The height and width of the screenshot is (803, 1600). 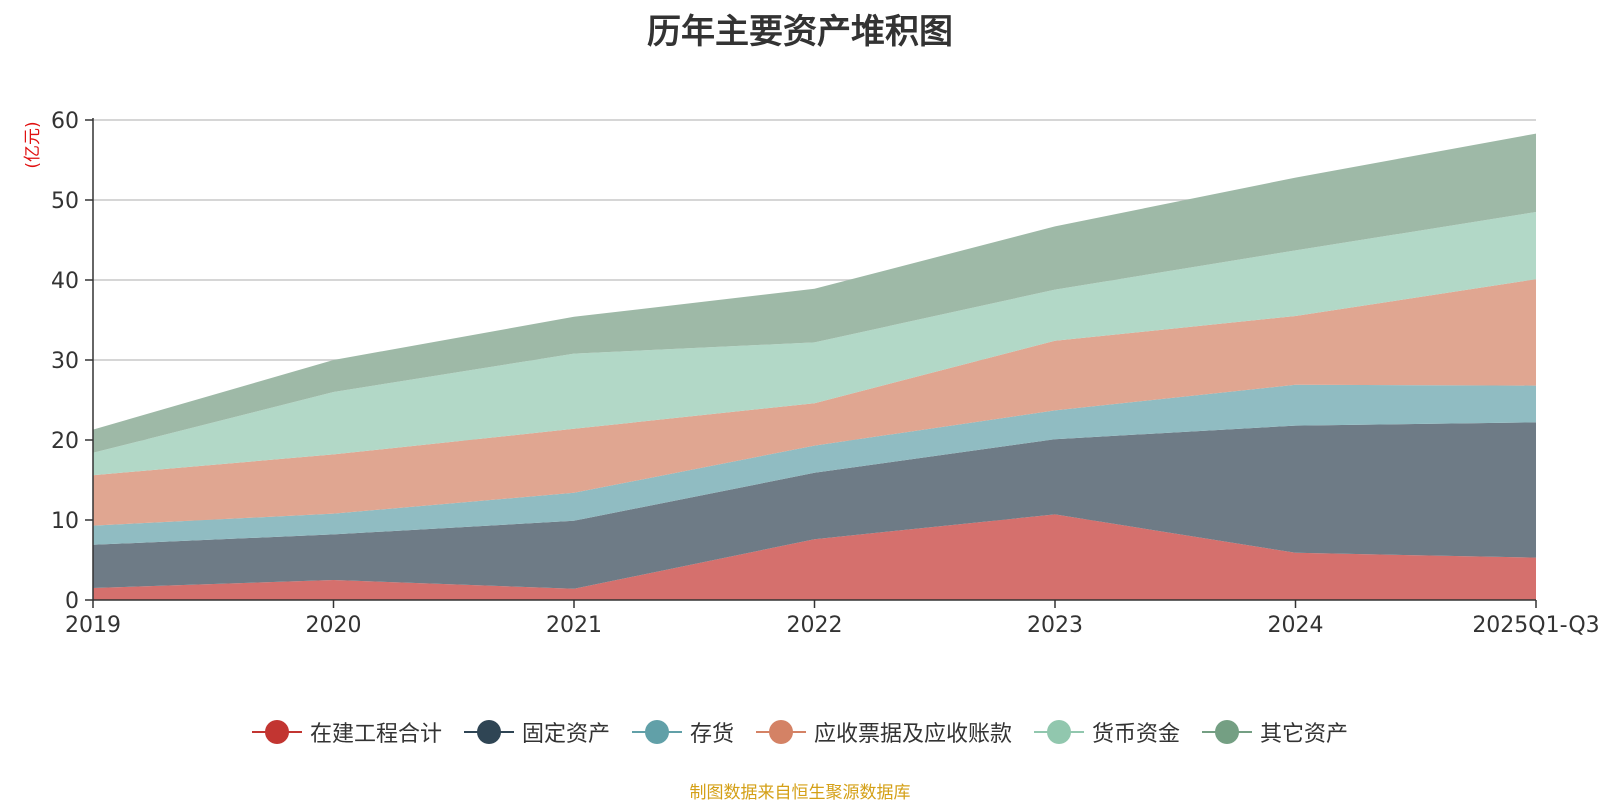 I want to click on x-tick-label: 2024, so click(x=1296, y=625).